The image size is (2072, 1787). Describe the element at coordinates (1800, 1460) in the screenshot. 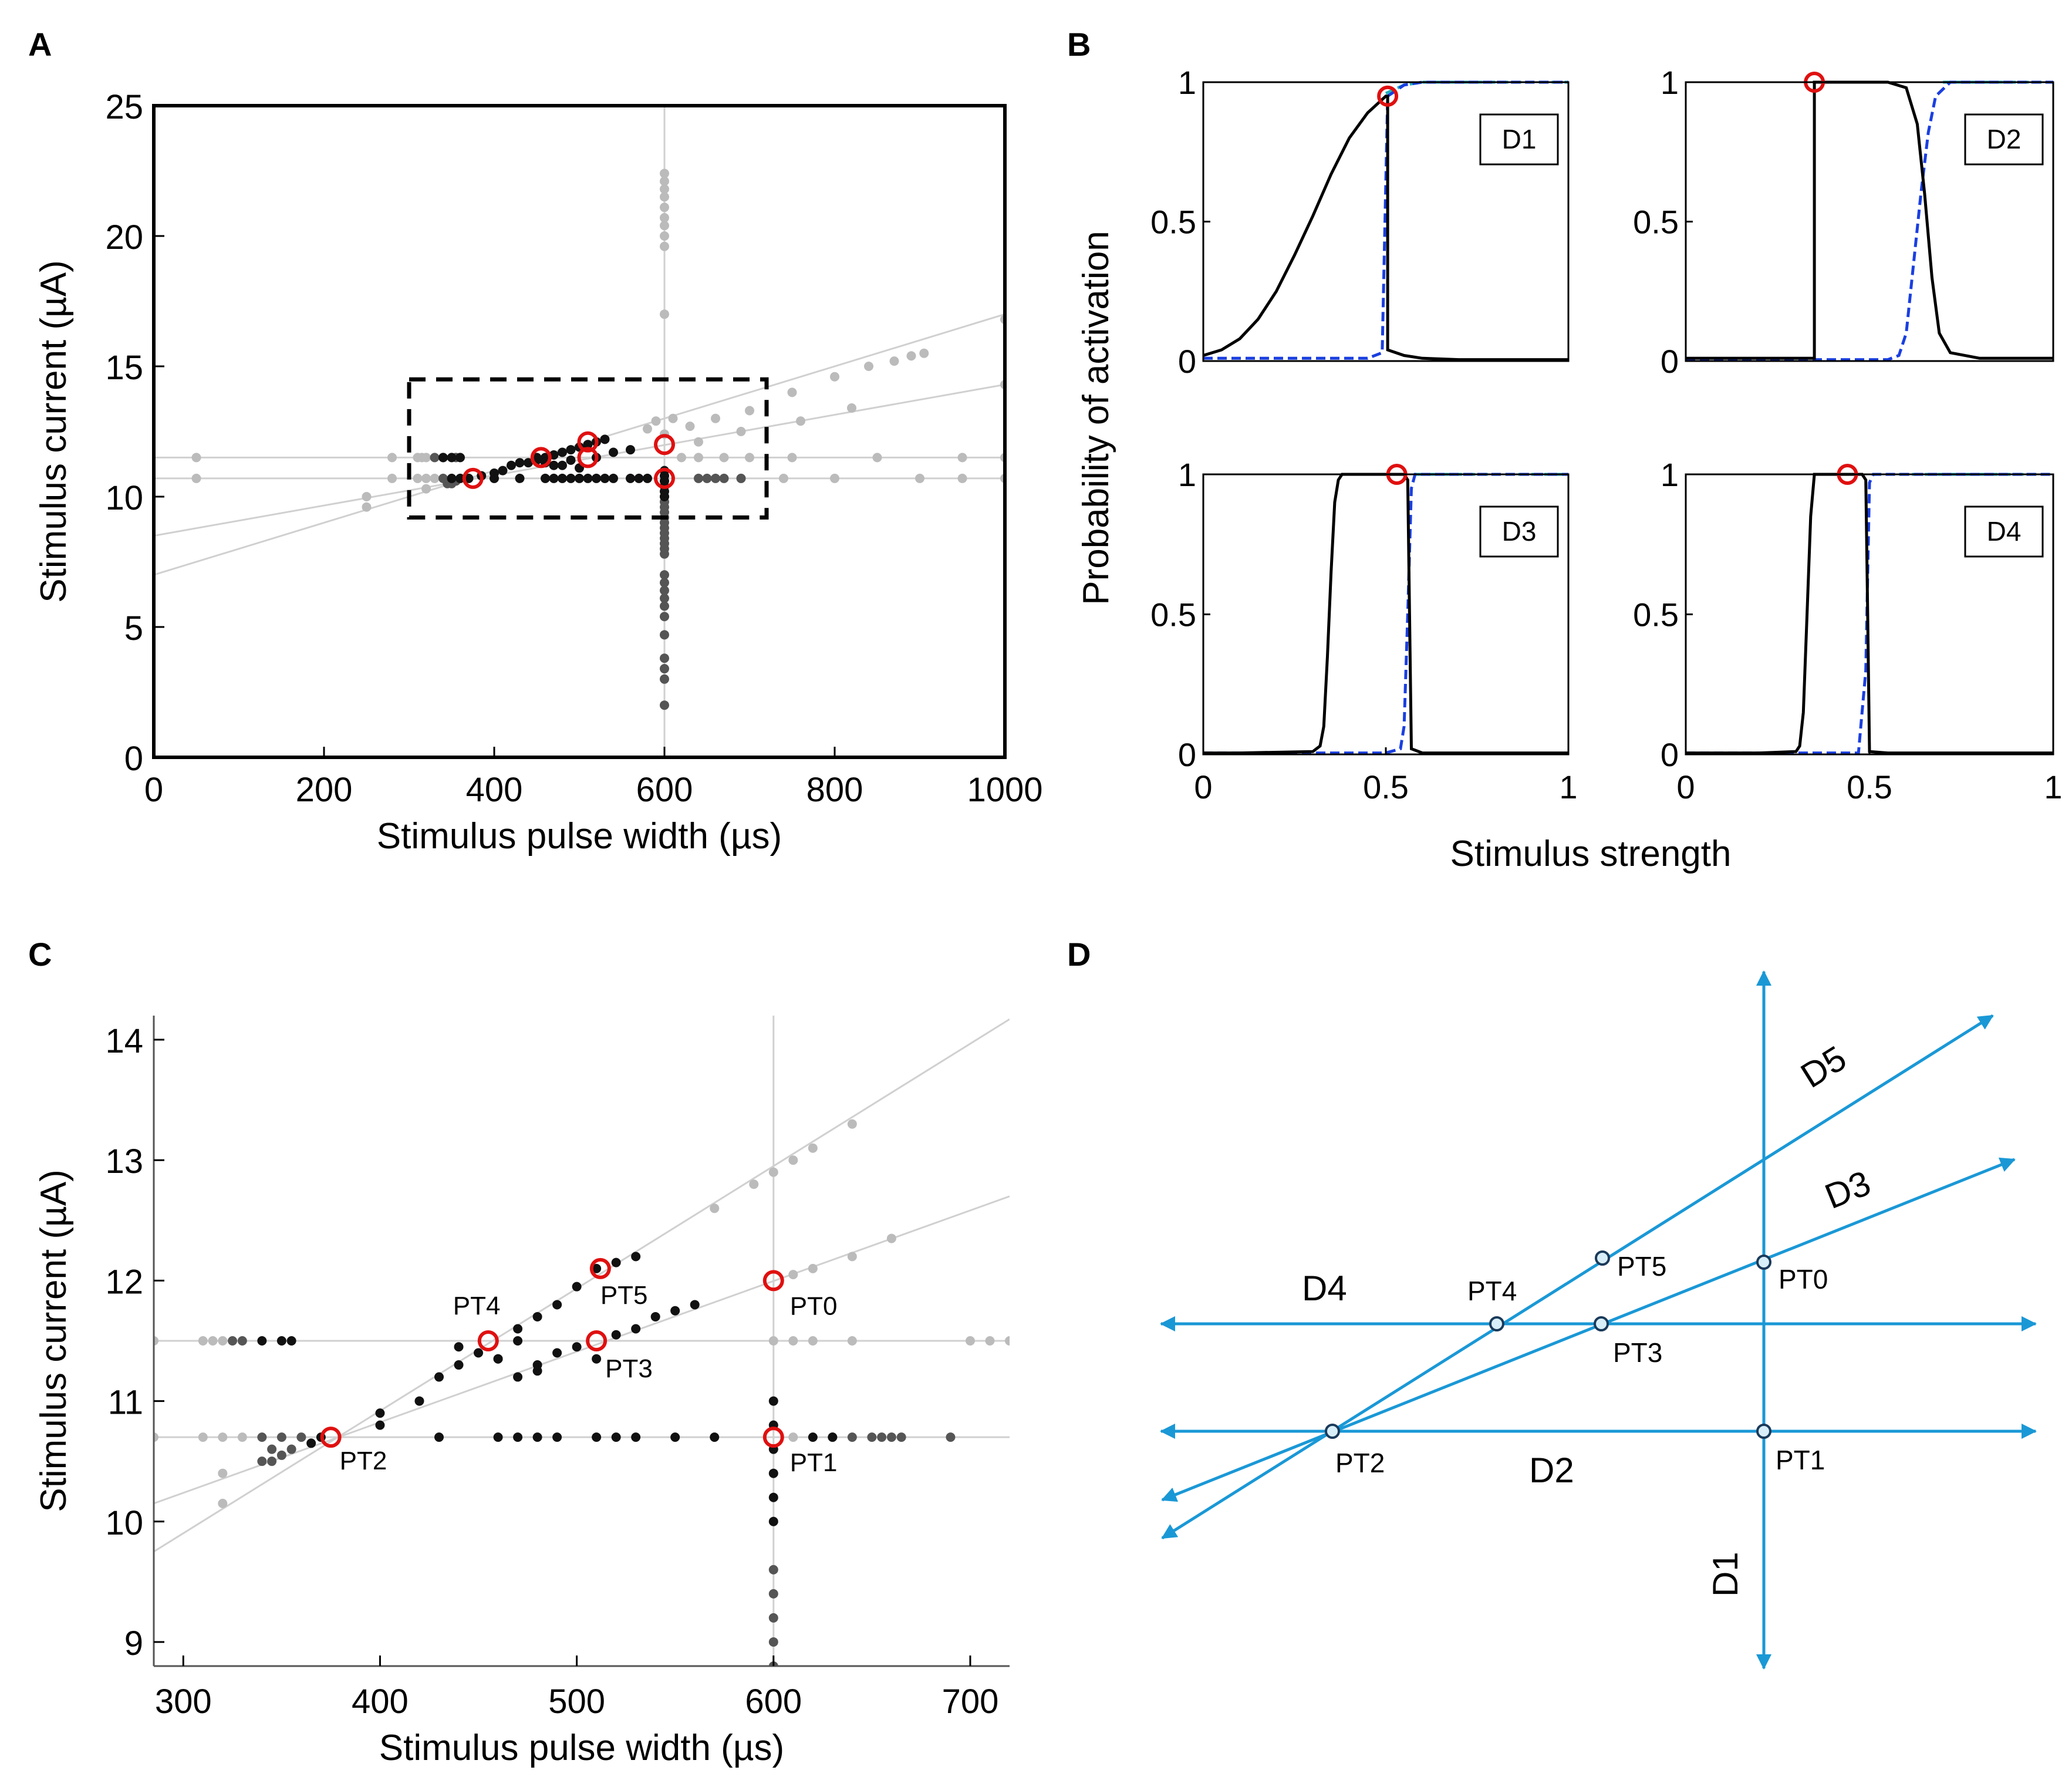

I see `point-label-pt1: PT1` at that location.